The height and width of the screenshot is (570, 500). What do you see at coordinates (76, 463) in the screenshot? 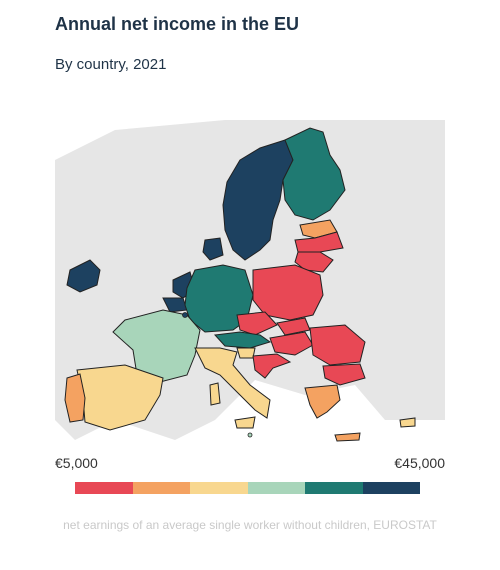
I see `legend-min-label: €5,000` at bounding box center [76, 463].